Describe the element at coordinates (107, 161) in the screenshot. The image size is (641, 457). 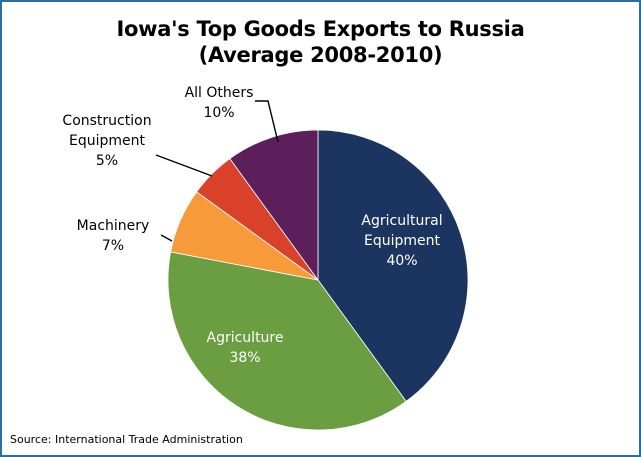
I see `slice-percent-3: 5%` at that location.